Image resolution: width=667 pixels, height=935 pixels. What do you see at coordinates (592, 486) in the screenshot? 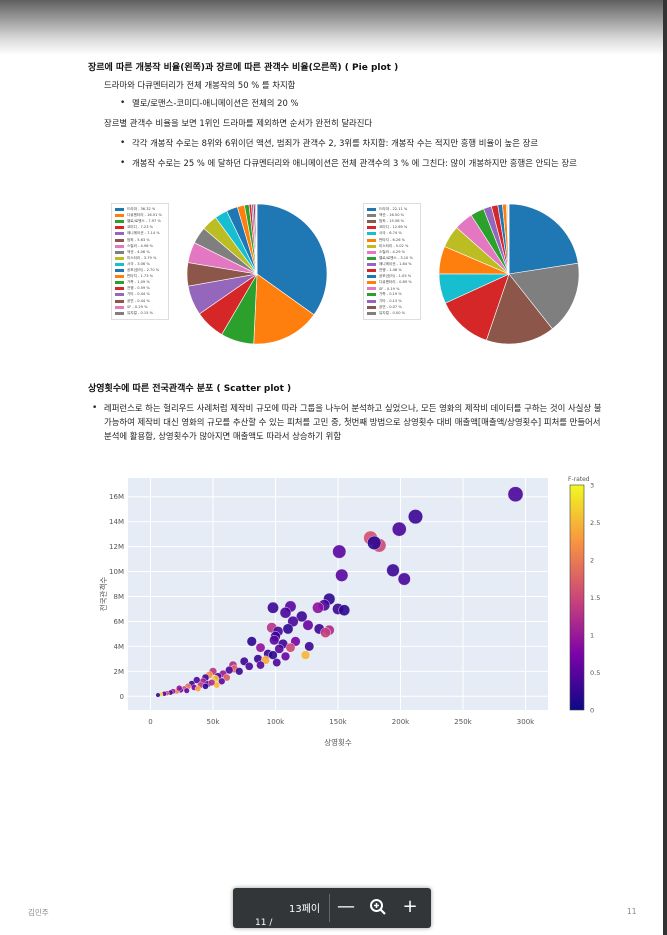
I see `colorbar-tick-label: 3` at bounding box center [592, 486].